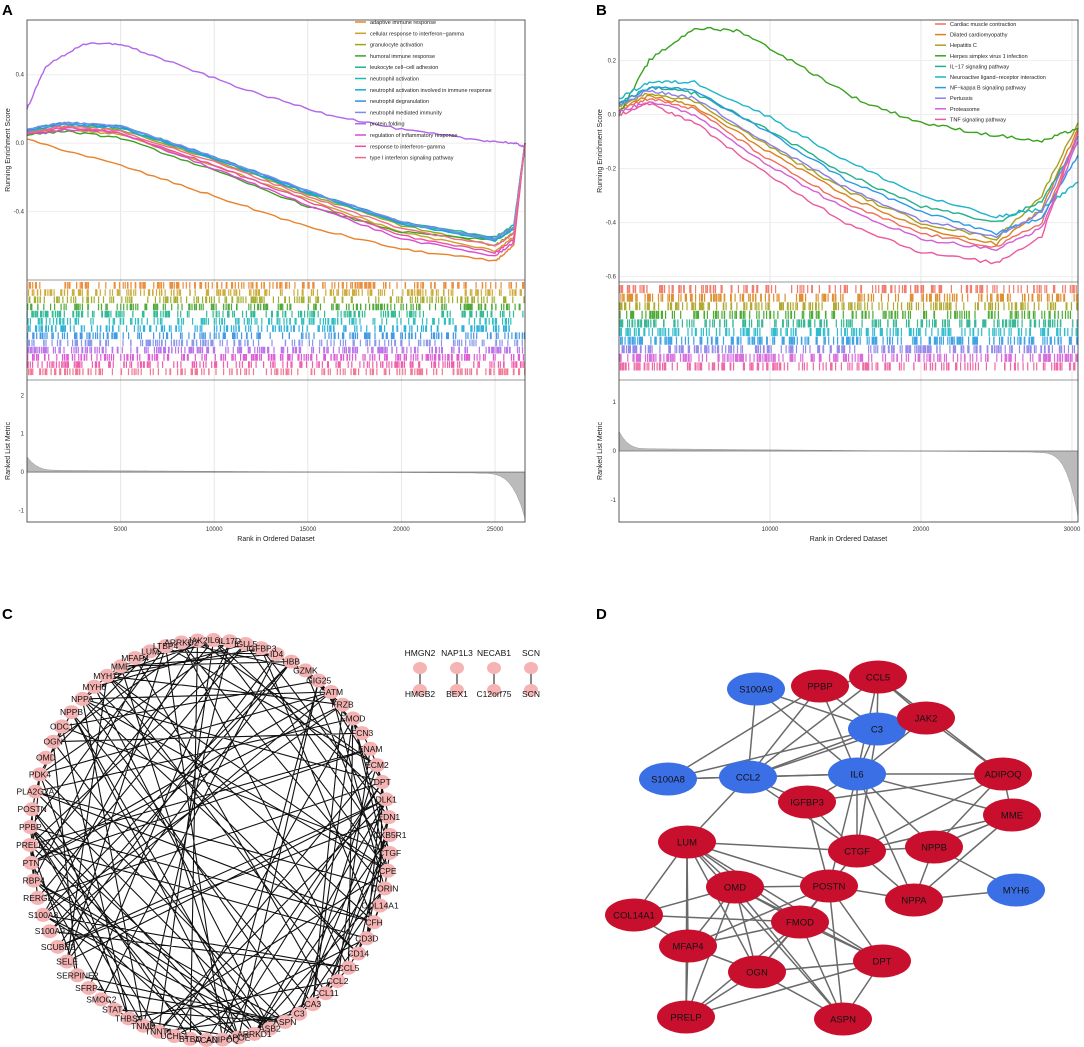 Image resolution: width=1084 pixels, height=1047 pixels. Describe the element at coordinates (129, 1018) in the screenshot. I see `node-c-label: THBS4` at that location.